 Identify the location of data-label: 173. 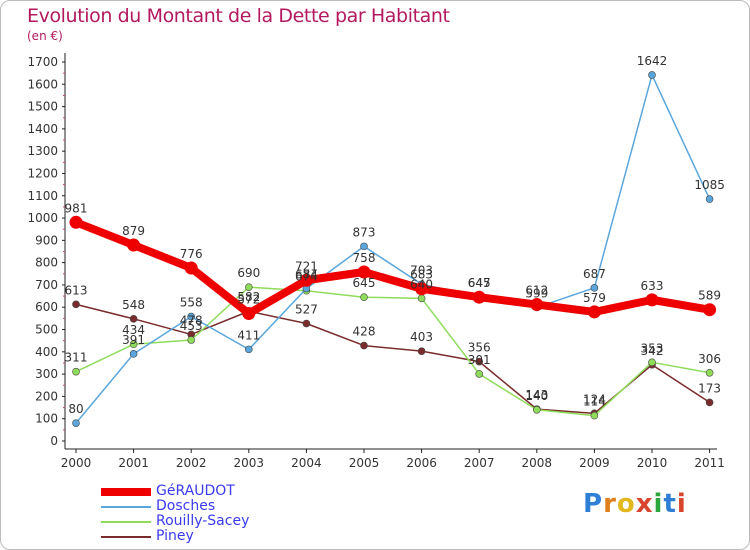
(709, 388).